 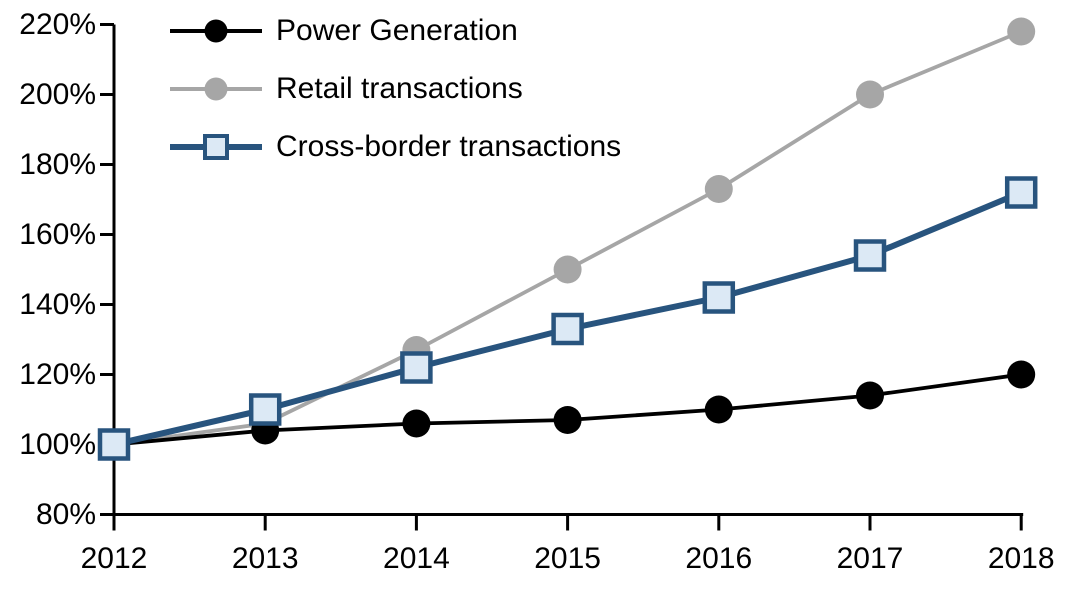 I want to click on y-axis-tick-label: 180%, so click(x=57, y=164).